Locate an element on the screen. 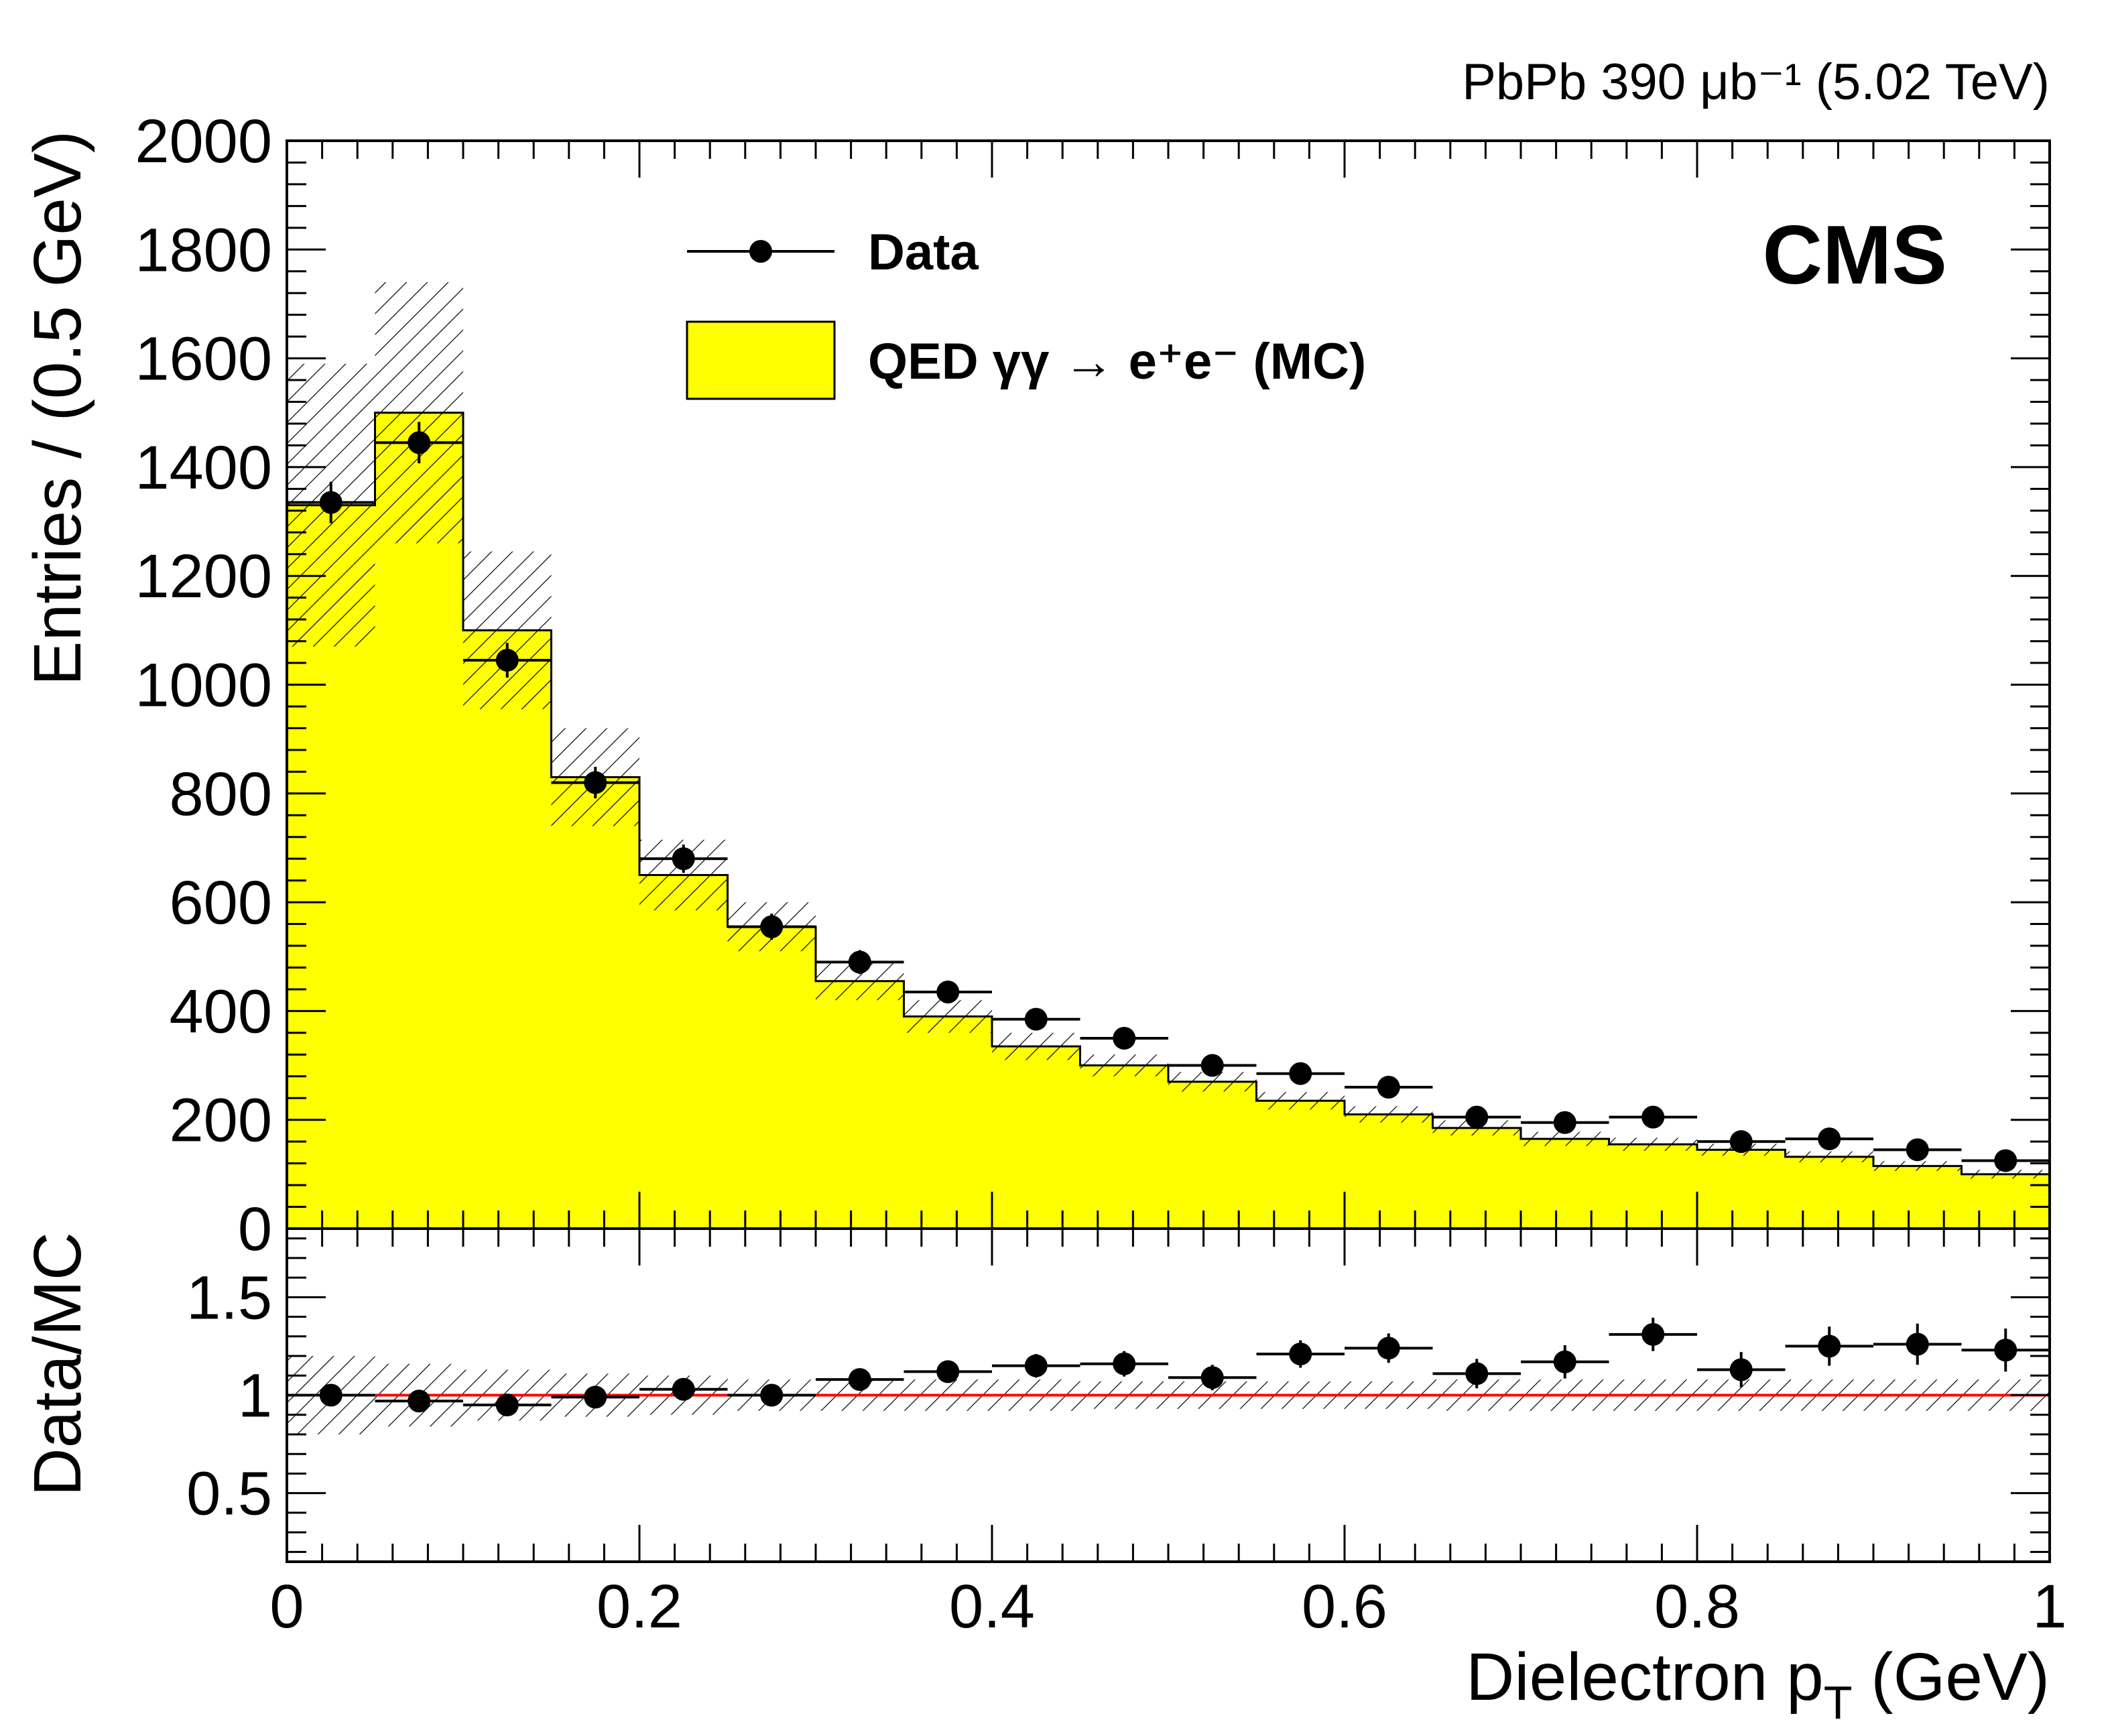  main-y-tick-label: 1400 is located at coordinates (204, 468).